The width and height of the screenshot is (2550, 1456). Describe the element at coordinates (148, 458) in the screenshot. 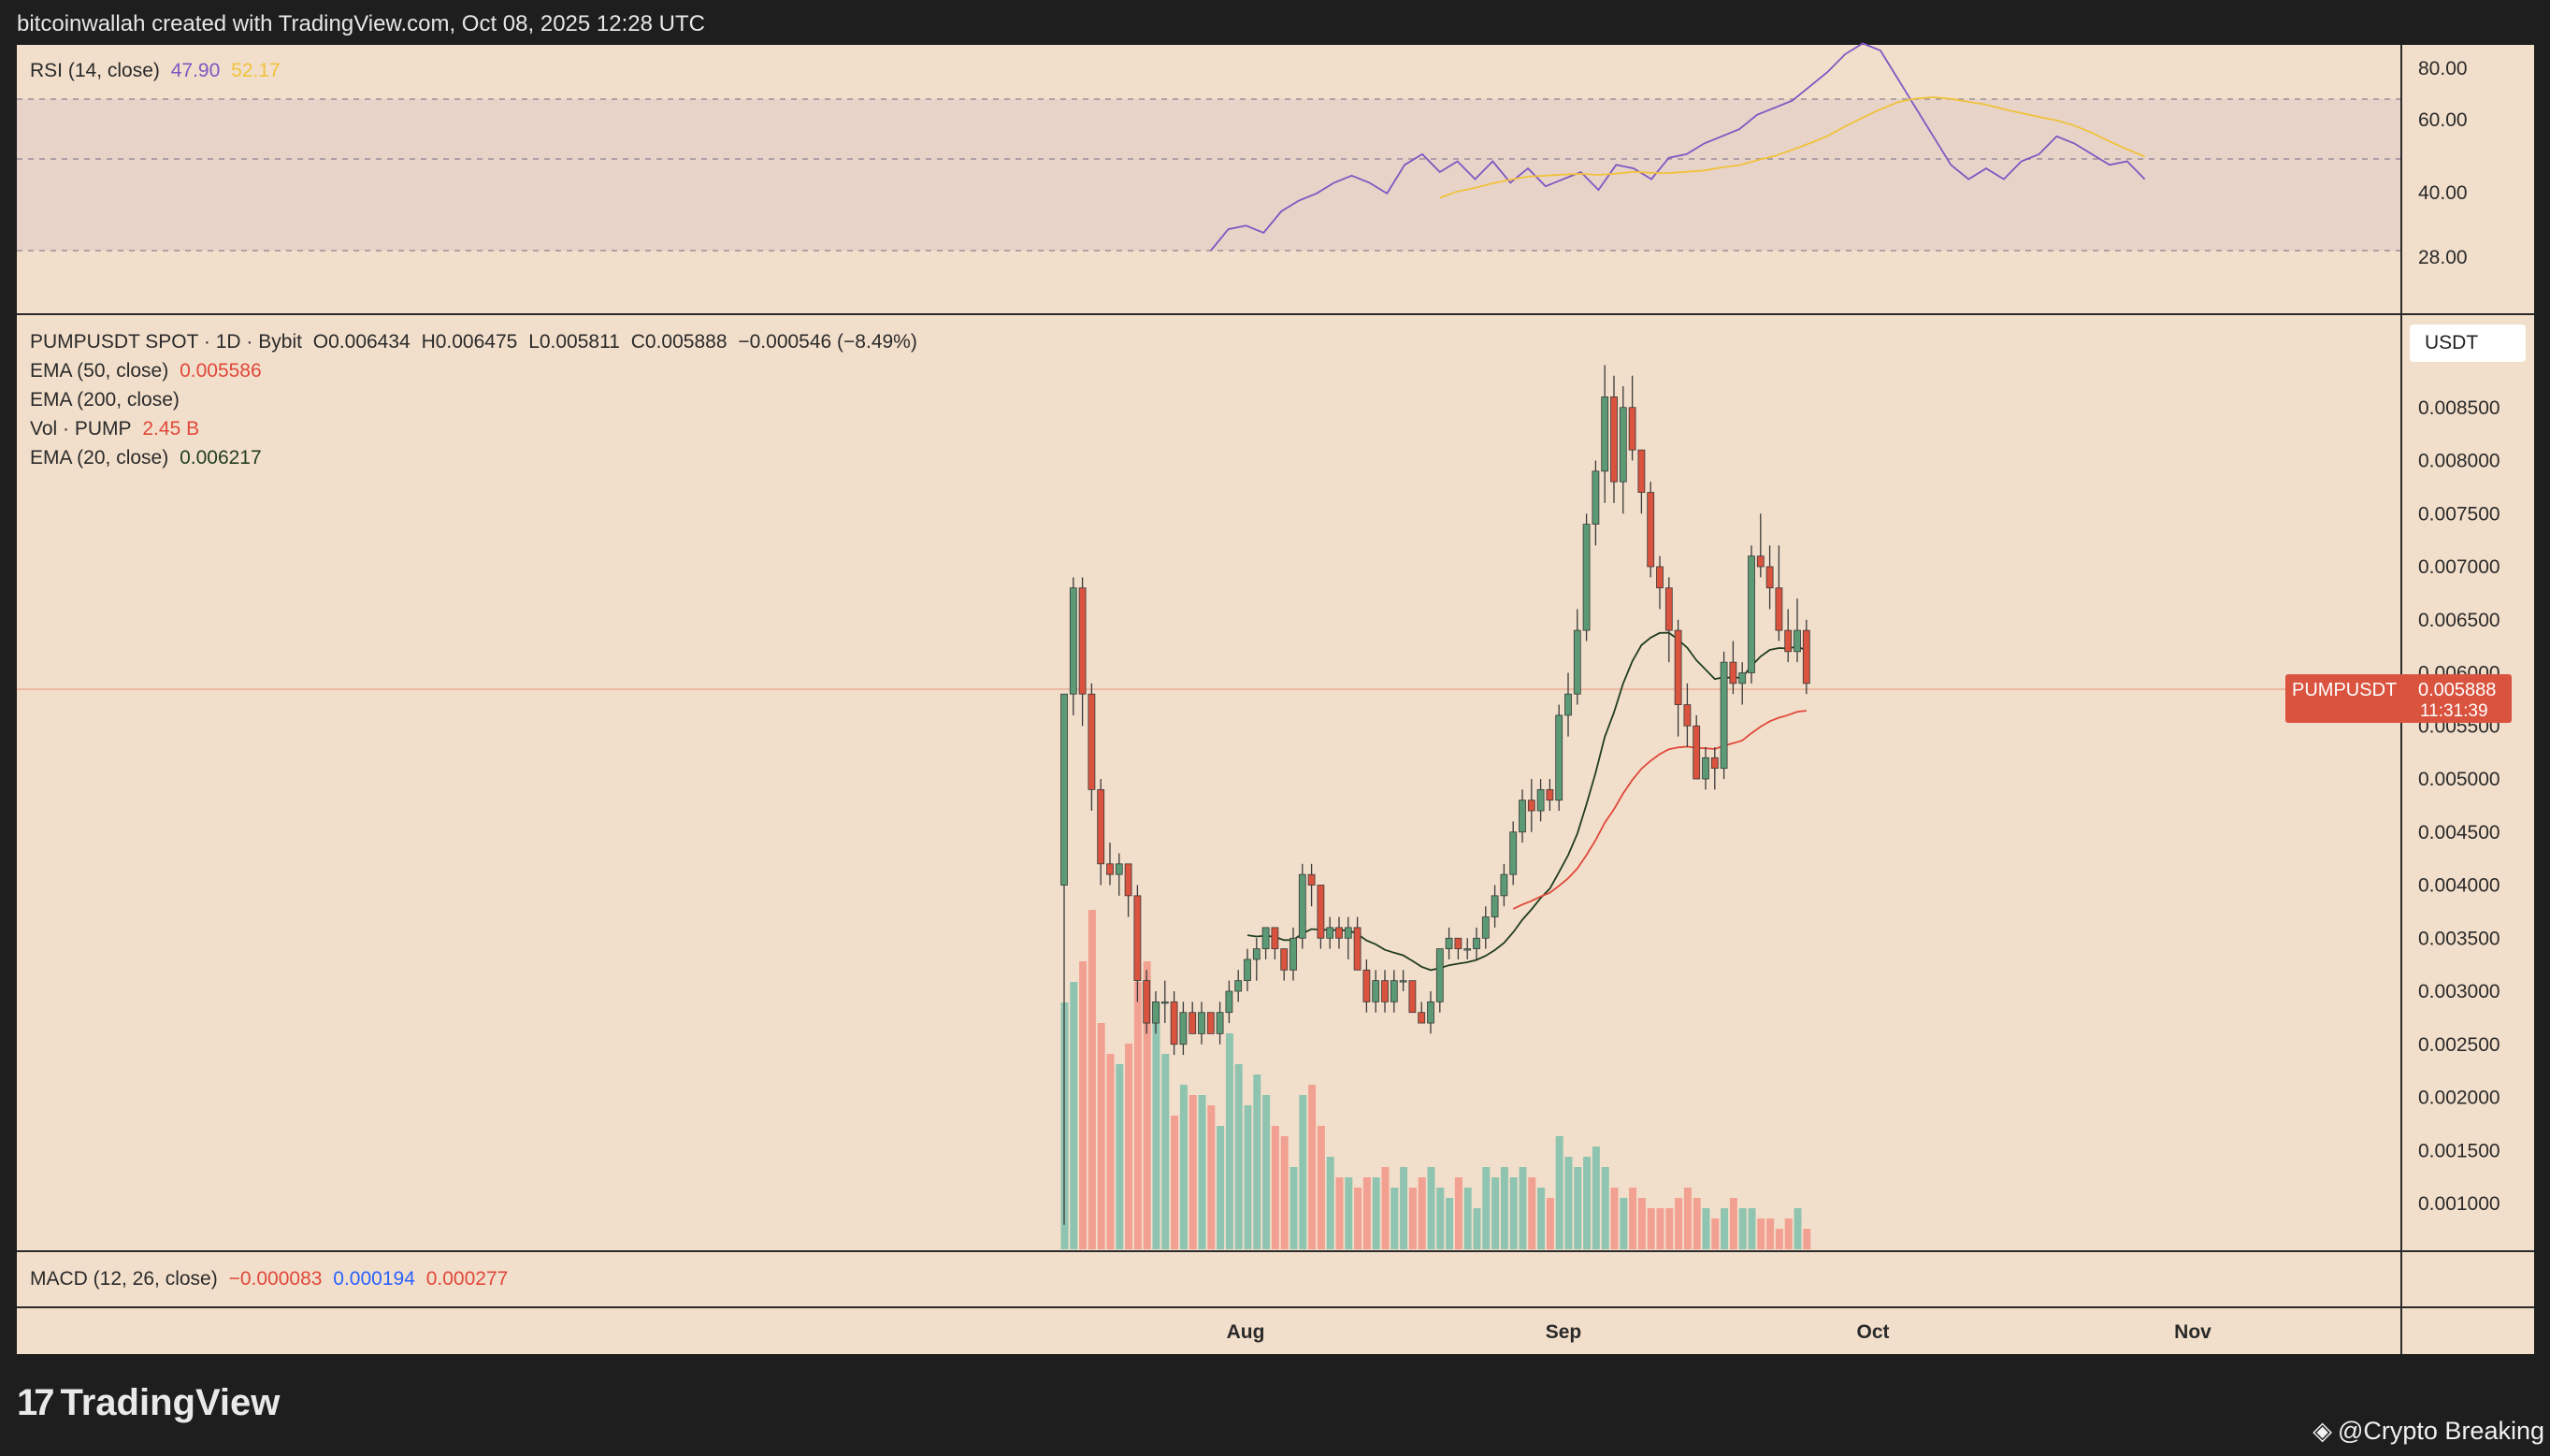

I see `ema20-legend: EMA (20, close) 0.006217` at that location.